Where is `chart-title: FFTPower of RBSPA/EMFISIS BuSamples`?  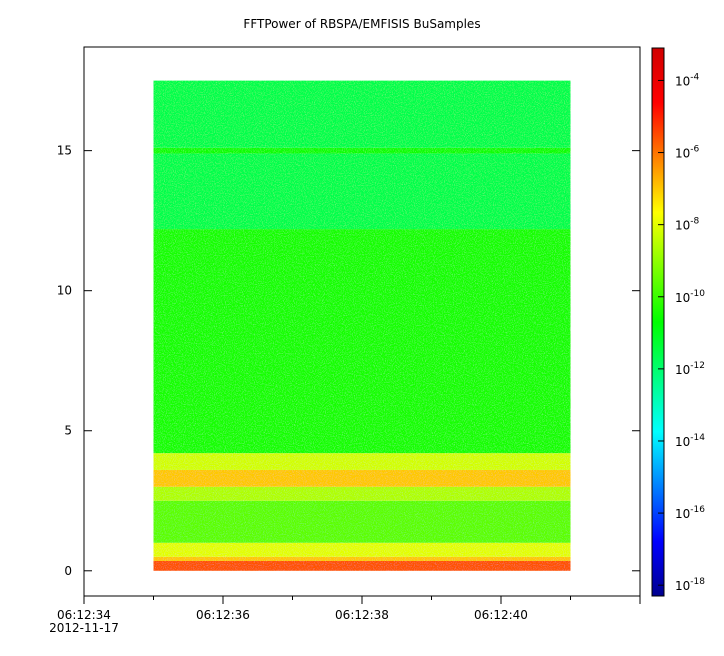
chart-title: FFTPower of RBSPA/EMFISIS BuSamples is located at coordinates (362, 24).